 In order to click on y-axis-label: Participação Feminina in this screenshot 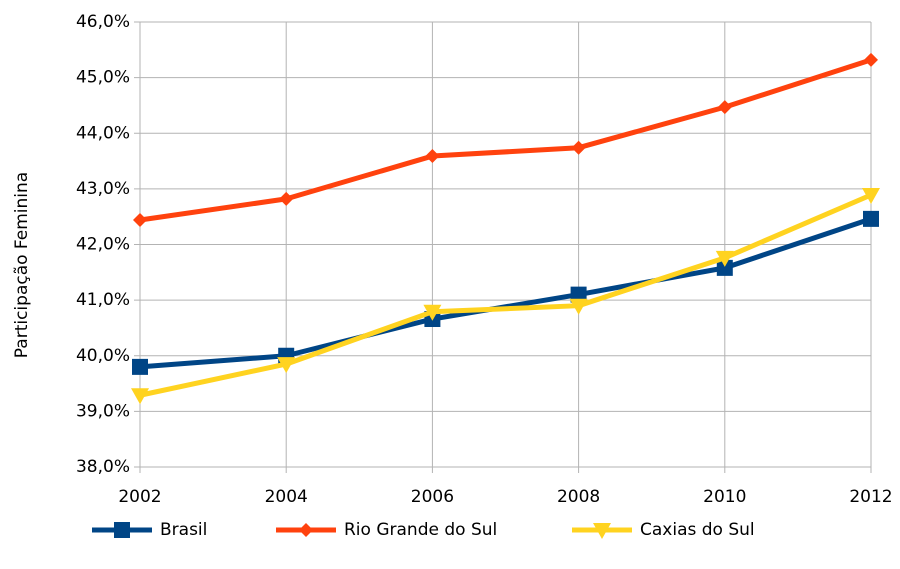, I will do `click(22, 265)`.